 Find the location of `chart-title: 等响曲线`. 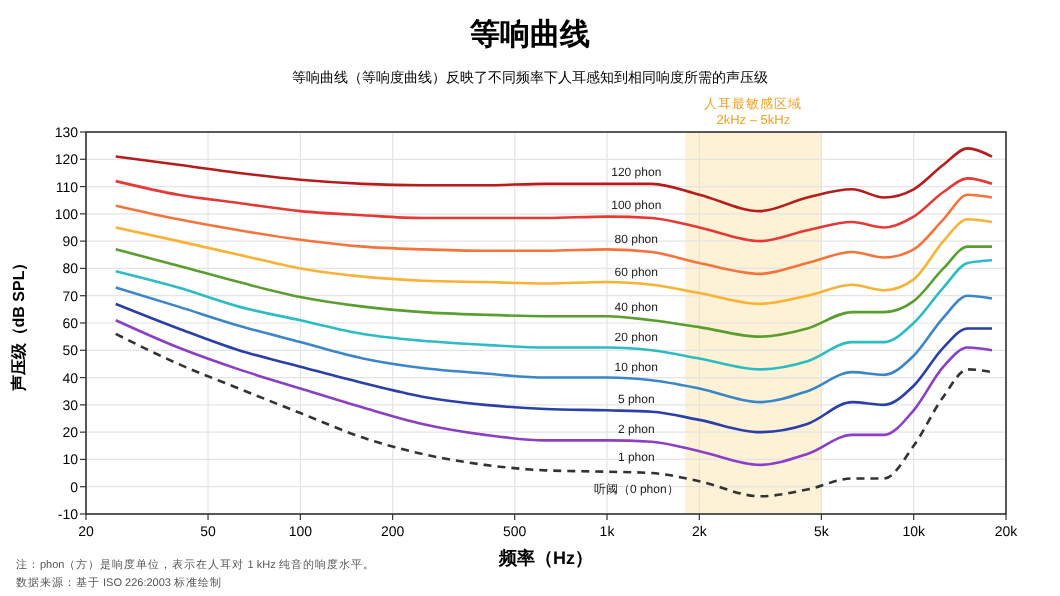

chart-title: 等响曲线 is located at coordinates (529, 35).